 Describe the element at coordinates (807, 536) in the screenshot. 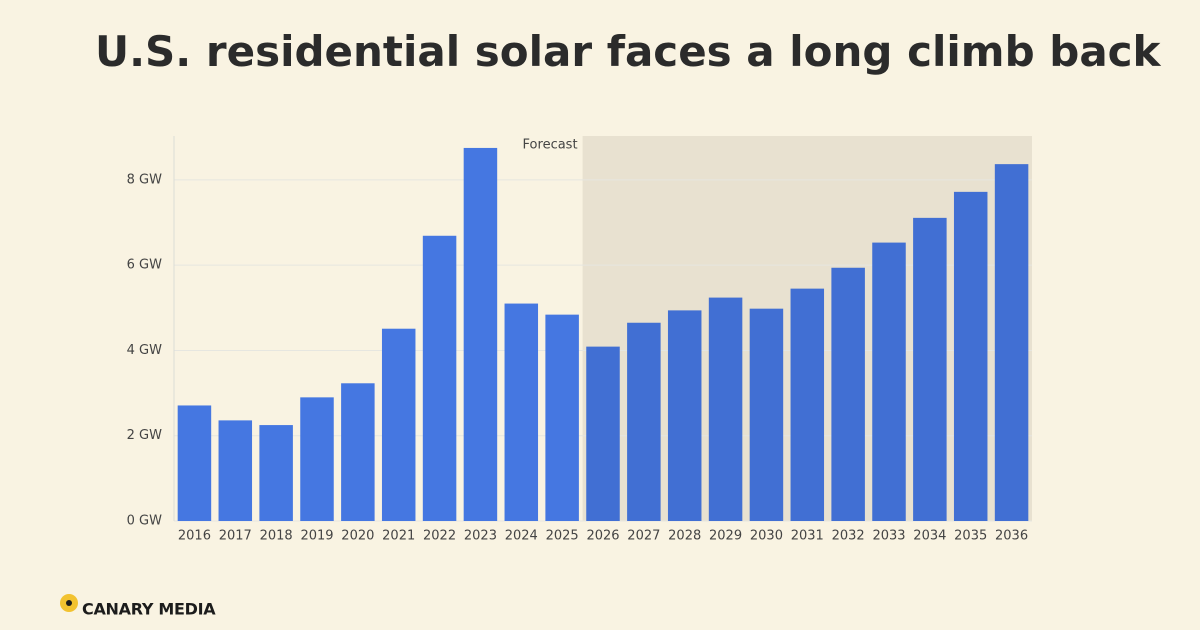

I see `x-tick-label: 2031` at that location.